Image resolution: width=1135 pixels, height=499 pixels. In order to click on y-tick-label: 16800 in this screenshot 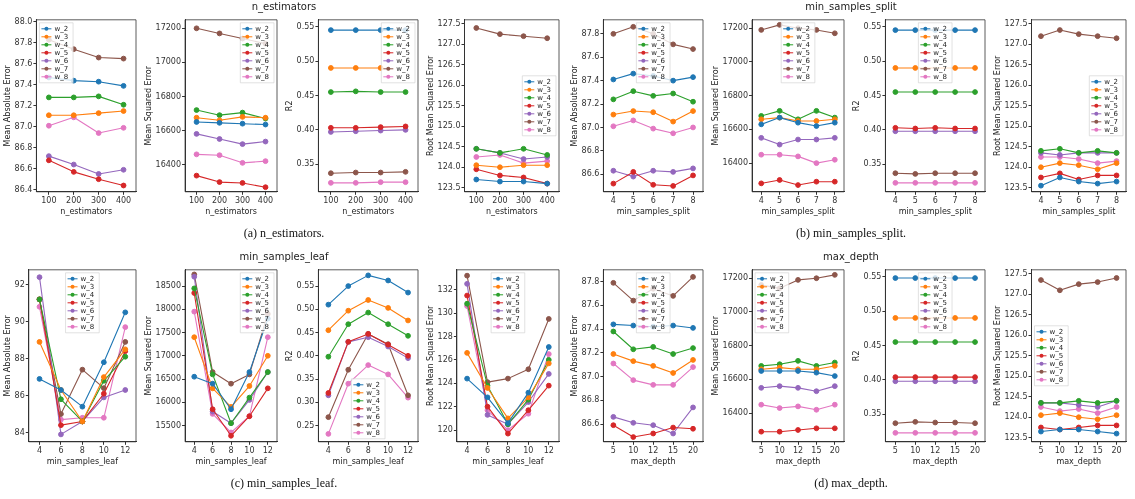, I will do `click(168, 96)`.